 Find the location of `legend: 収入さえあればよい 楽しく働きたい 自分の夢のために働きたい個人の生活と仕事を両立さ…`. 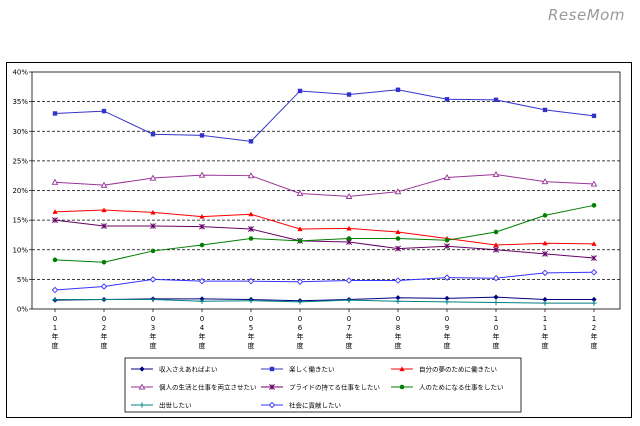

legend: 収入さえあればよい 楽しく働きたい 自分の夢のために働きたい個人の生活と仕事を両立さ… is located at coordinates (323, 385).